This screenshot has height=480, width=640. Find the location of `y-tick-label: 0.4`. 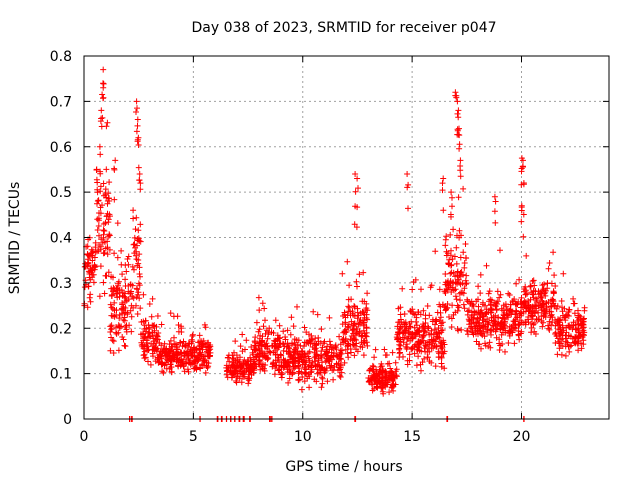

y-tick-label: 0.4 is located at coordinates (61, 239).